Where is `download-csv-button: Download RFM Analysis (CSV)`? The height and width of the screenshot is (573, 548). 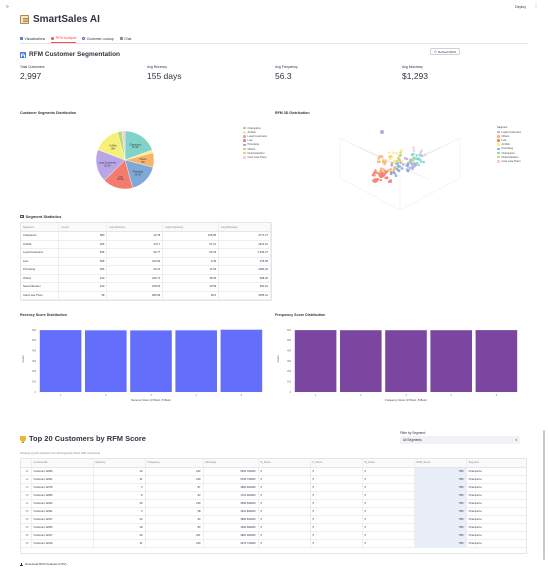 download-csv-button: Download RFM Analysis (CSV) is located at coordinates (43, 564).